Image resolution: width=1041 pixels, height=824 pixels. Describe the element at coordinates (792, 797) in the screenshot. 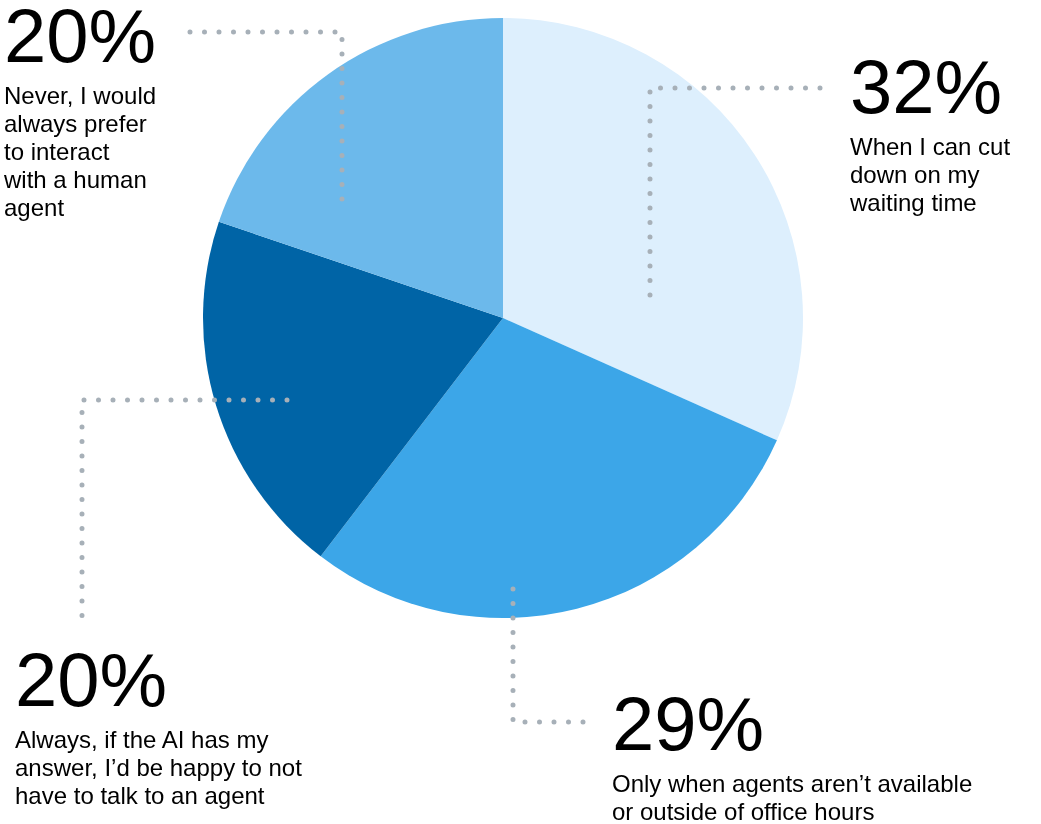

I see `slice-label: Only when agents aren’t available or outside of office hours` at that location.